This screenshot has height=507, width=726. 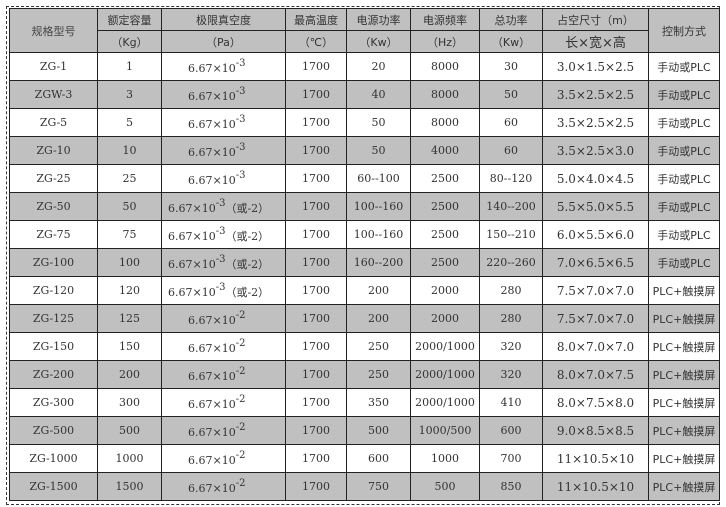 I want to click on header-unit: （Hz）, so click(x=445, y=41).